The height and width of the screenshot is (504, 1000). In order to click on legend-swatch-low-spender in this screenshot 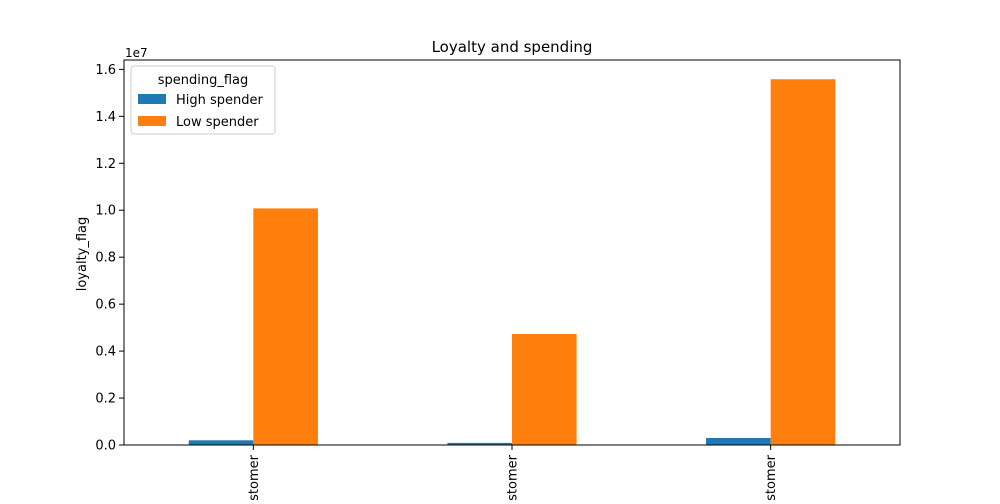, I will do `click(152, 121)`.